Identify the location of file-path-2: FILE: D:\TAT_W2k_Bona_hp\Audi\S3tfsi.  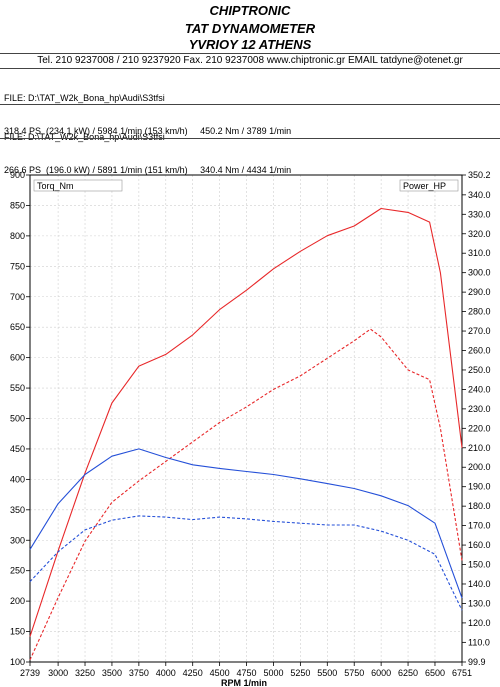
(84, 137).